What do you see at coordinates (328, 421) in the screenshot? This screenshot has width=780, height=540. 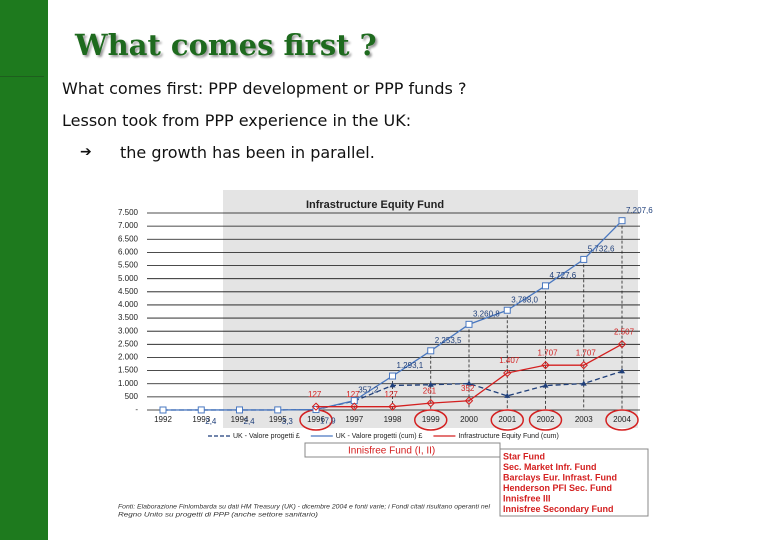 I see `value-label: 17,9` at bounding box center [328, 421].